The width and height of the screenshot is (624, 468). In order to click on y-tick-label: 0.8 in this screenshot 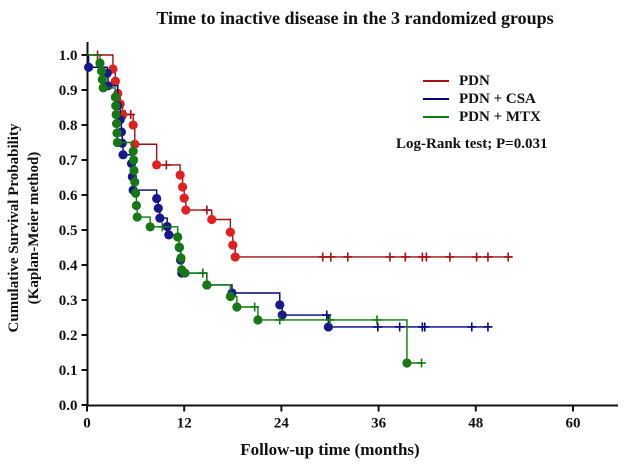, I will do `click(68, 126)`.